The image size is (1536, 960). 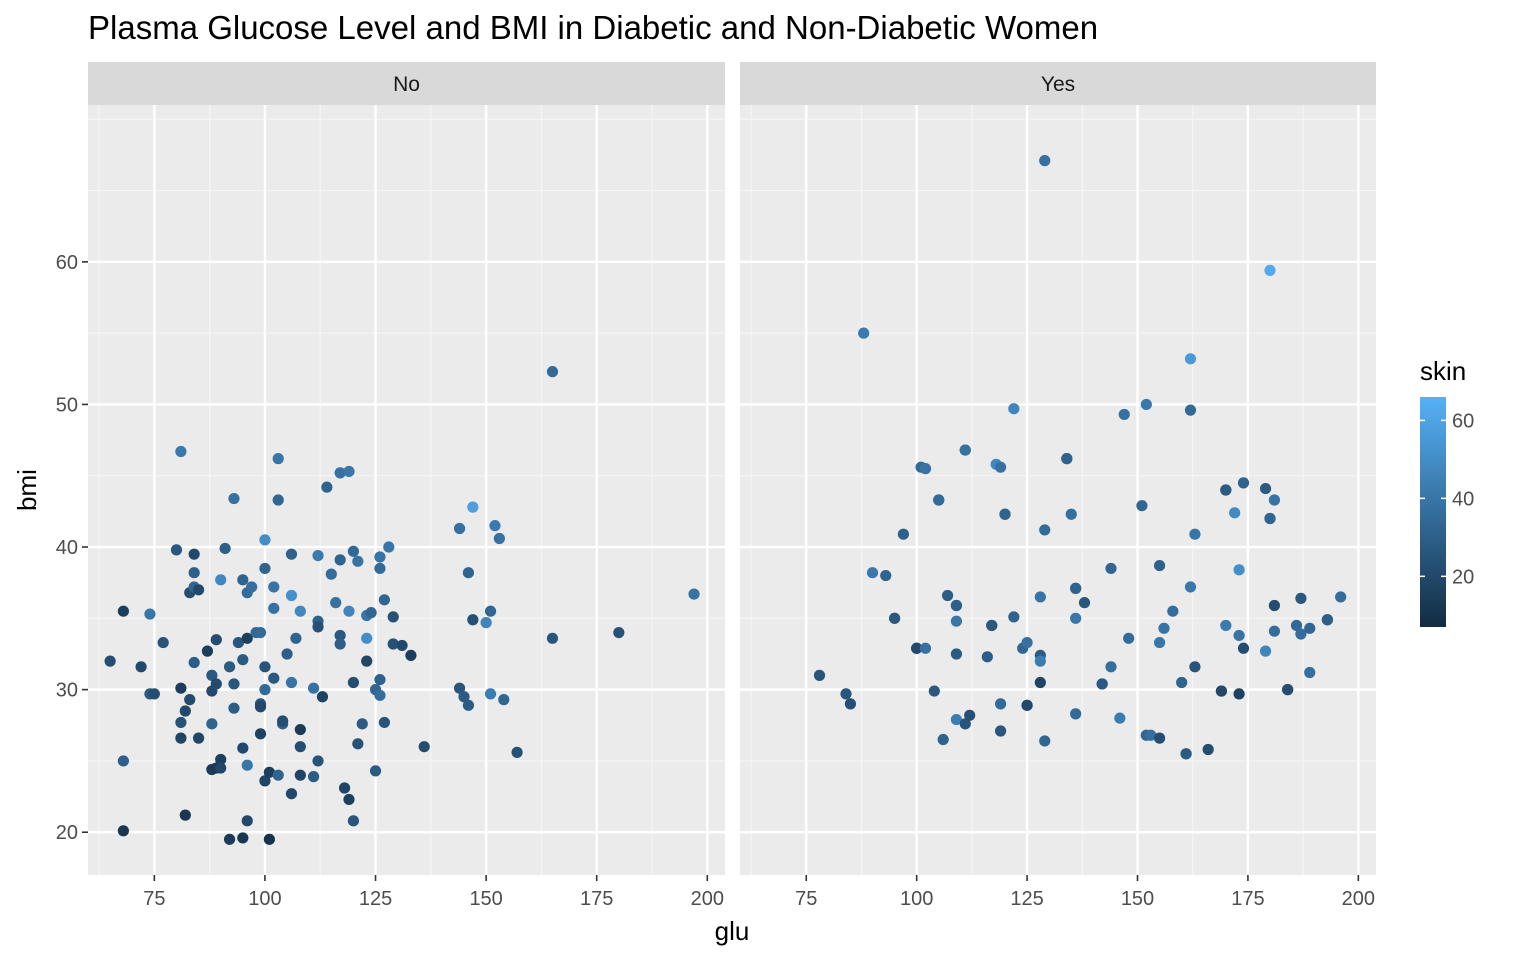 I want to click on x-tick-label: 200, so click(x=1358, y=899).